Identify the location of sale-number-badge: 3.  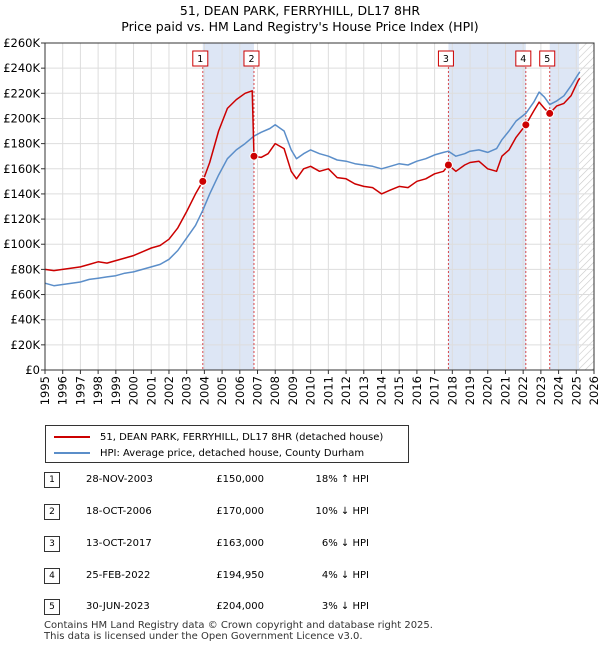
(52, 544).